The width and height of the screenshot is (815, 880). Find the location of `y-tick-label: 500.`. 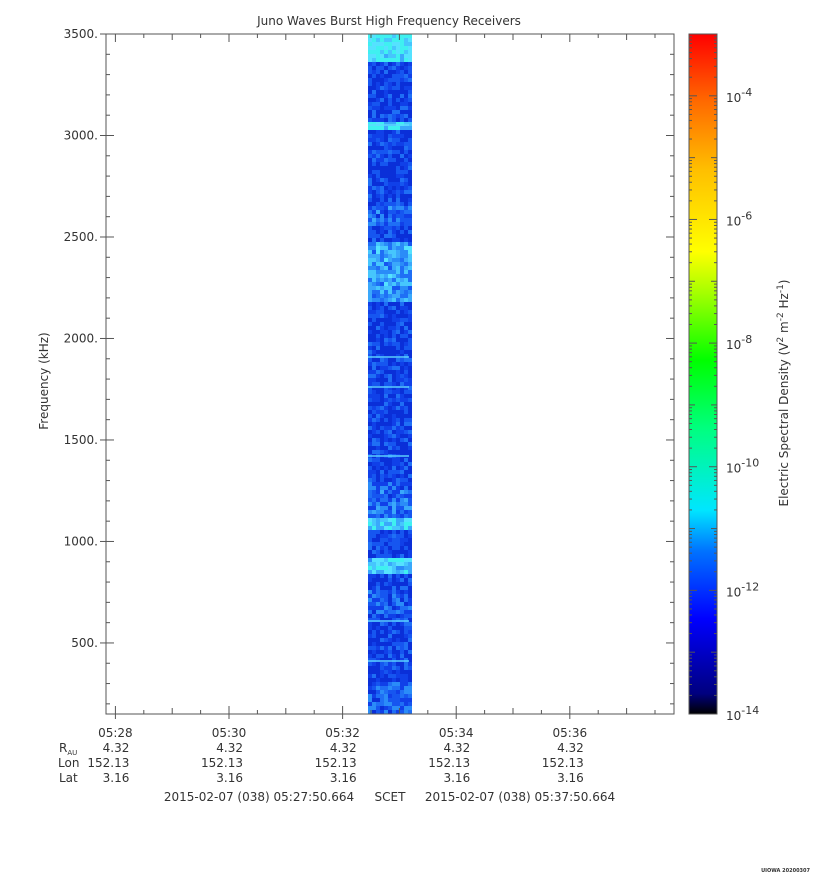

y-tick-label: 500. is located at coordinates (84, 643).